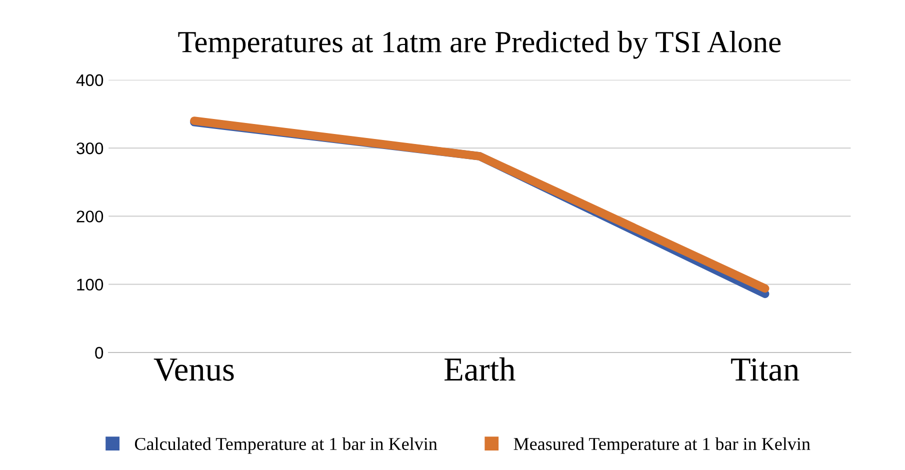  I want to click on legend-label: Calculated Temperature at 1 bar in Kelvin, so click(286, 445).